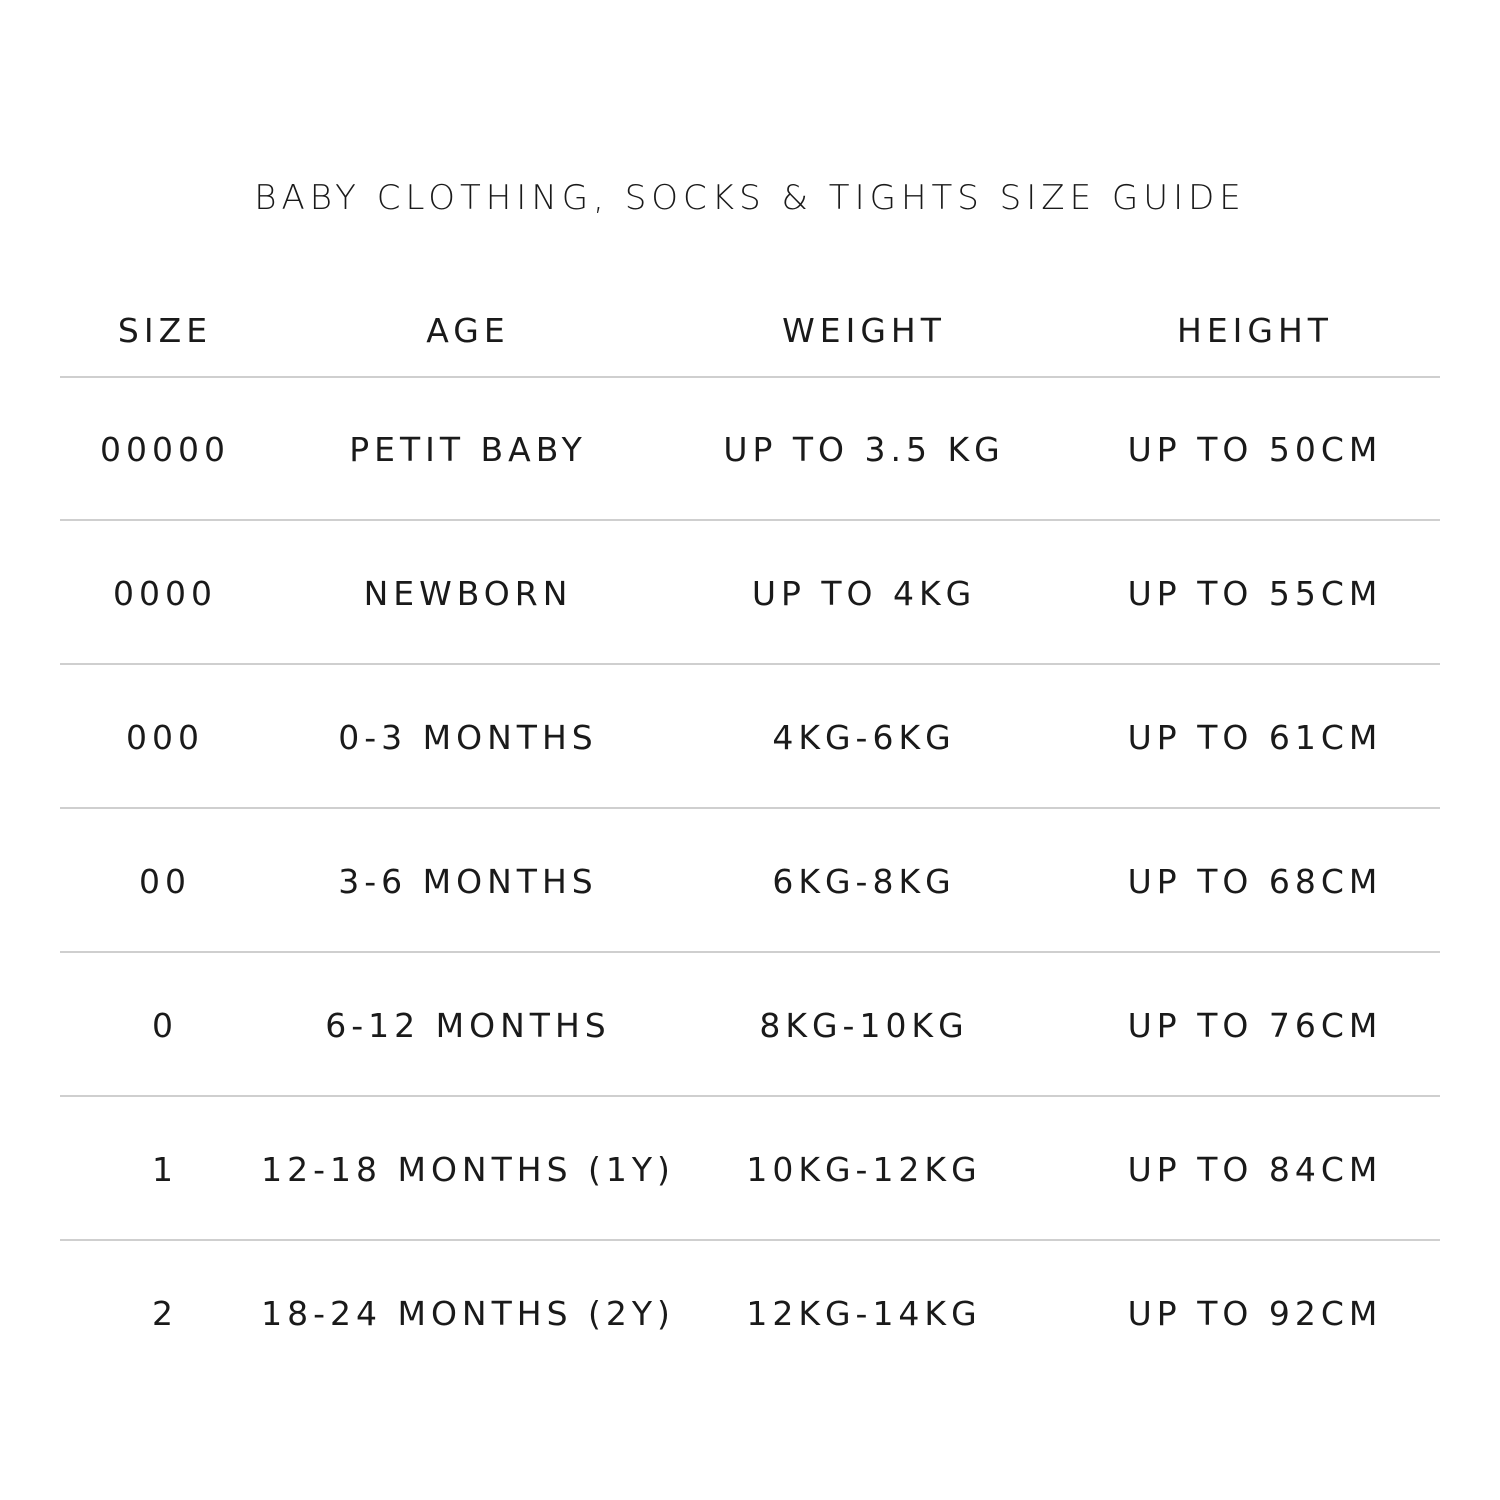  I want to click on table-row: 000 0-3 MONTHS 4KG-6KG UP TO 61CM, so click(750, 737).